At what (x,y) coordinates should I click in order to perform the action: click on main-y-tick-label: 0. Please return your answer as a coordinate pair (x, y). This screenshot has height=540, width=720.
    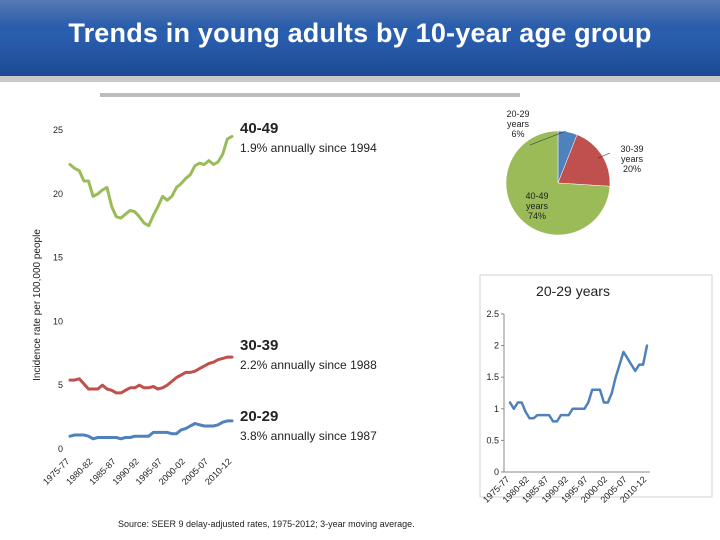
    Looking at the image, I should click on (60, 449).